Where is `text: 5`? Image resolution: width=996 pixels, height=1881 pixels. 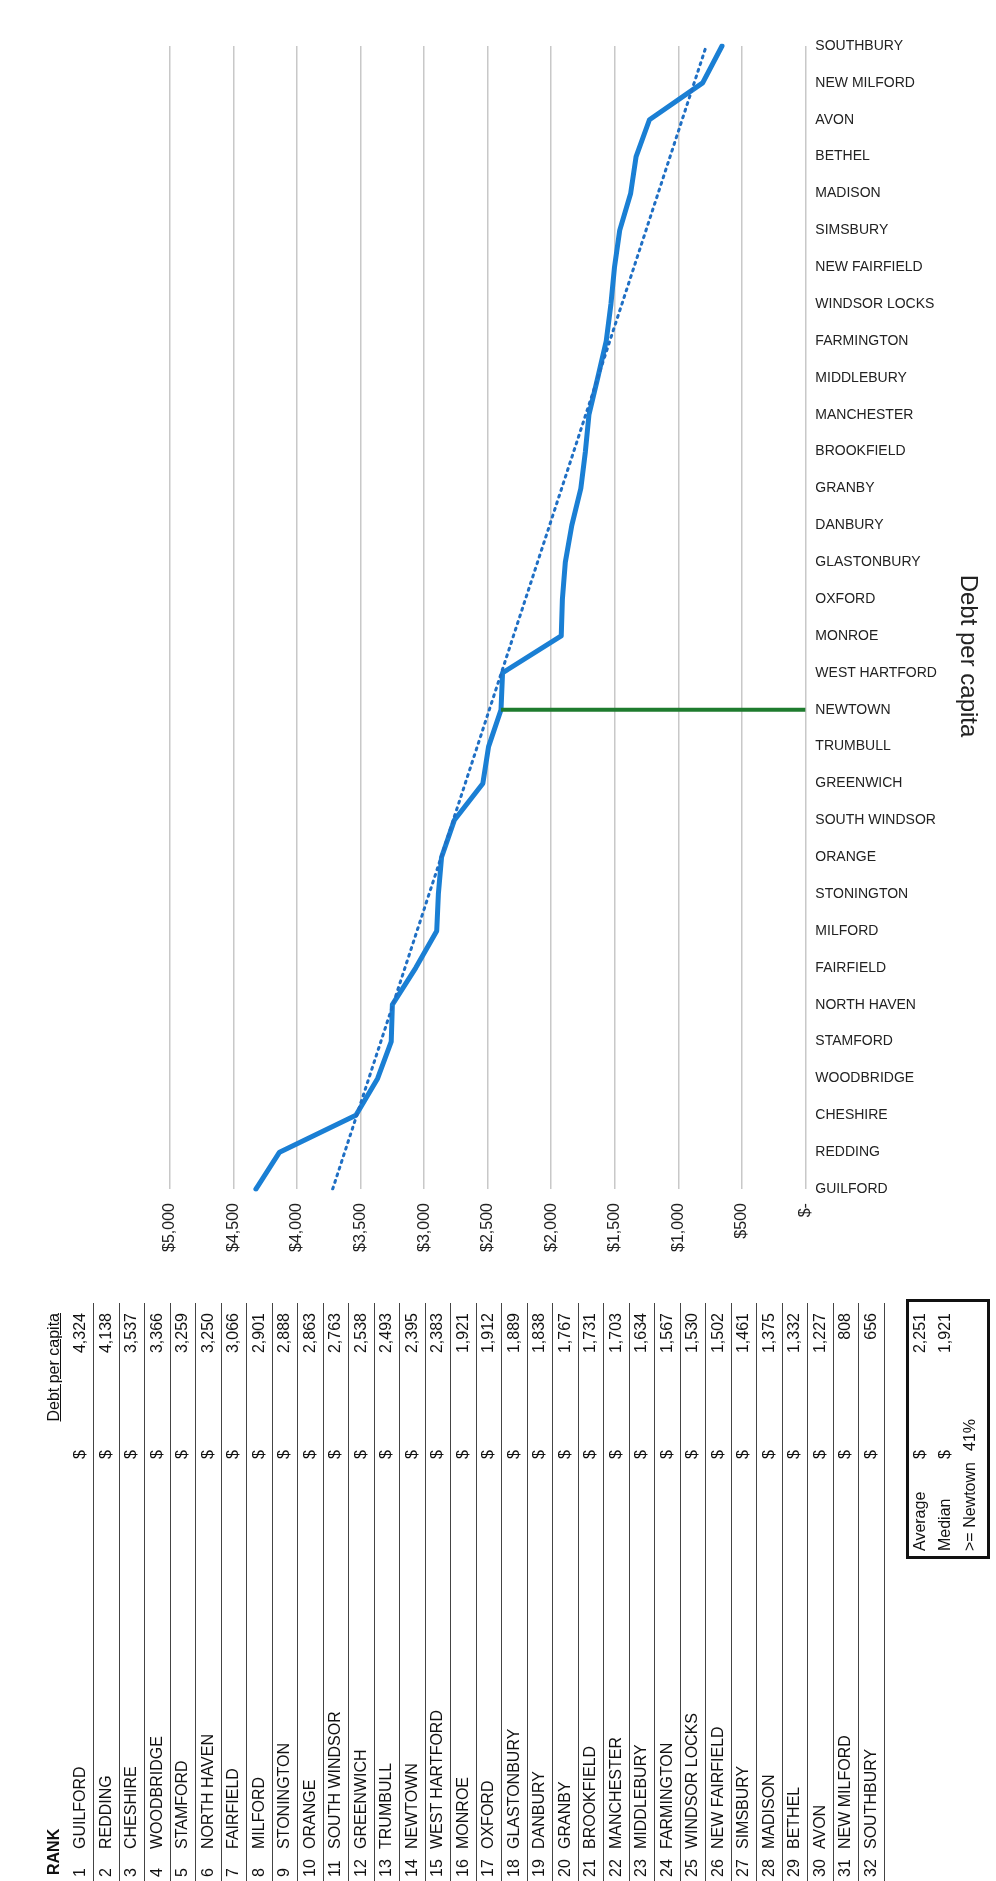 text: 5 is located at coordinates (181, 1872).